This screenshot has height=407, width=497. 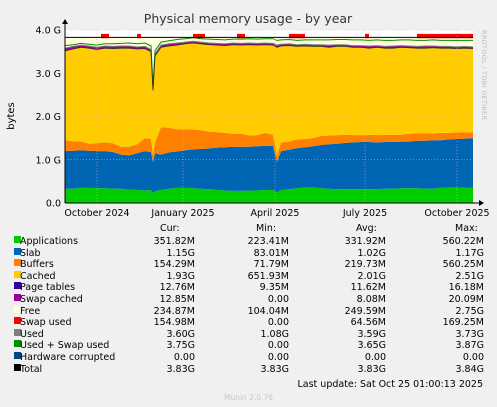 I want to click on legend-label: Swap cached, so click(x=51, y=299).